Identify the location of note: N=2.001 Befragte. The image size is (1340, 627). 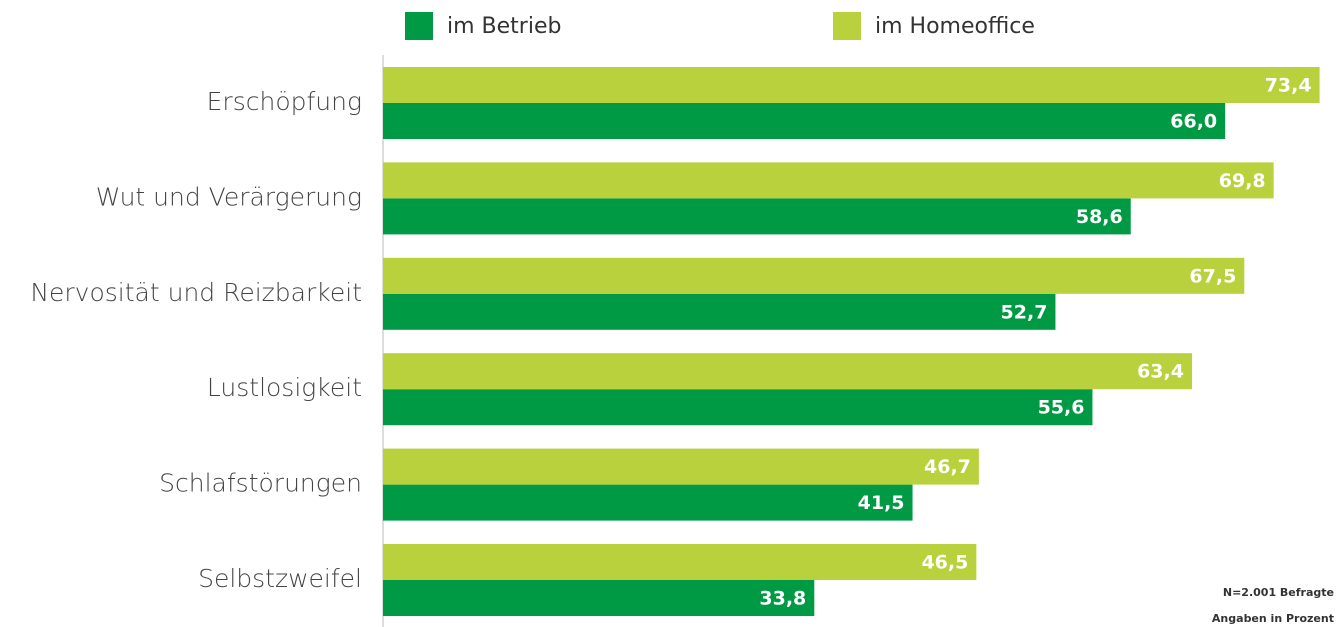
(1278, 592).